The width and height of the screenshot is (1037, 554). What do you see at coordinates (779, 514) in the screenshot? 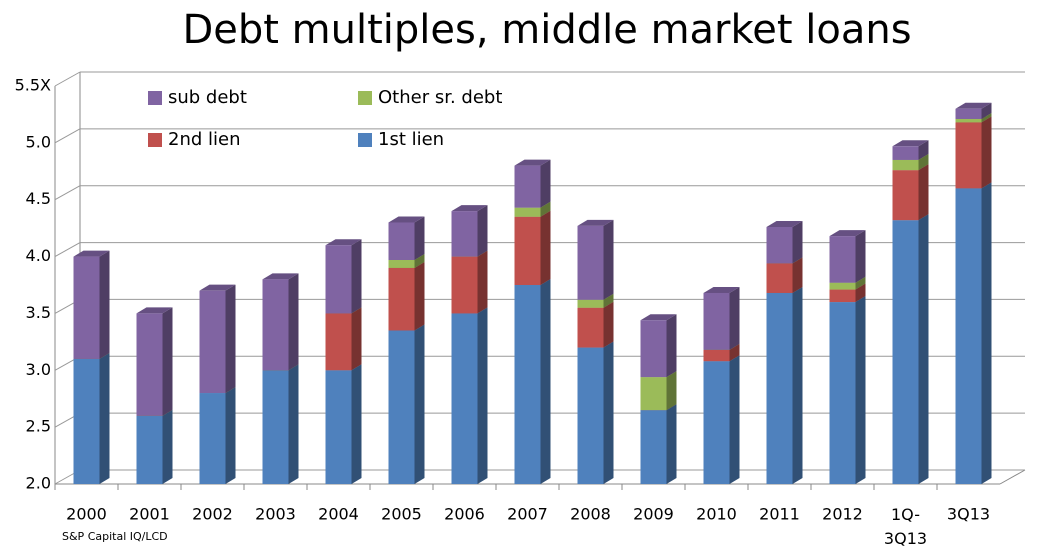
I see `x-tick-label: 2011` at bounding box center [779, 514].